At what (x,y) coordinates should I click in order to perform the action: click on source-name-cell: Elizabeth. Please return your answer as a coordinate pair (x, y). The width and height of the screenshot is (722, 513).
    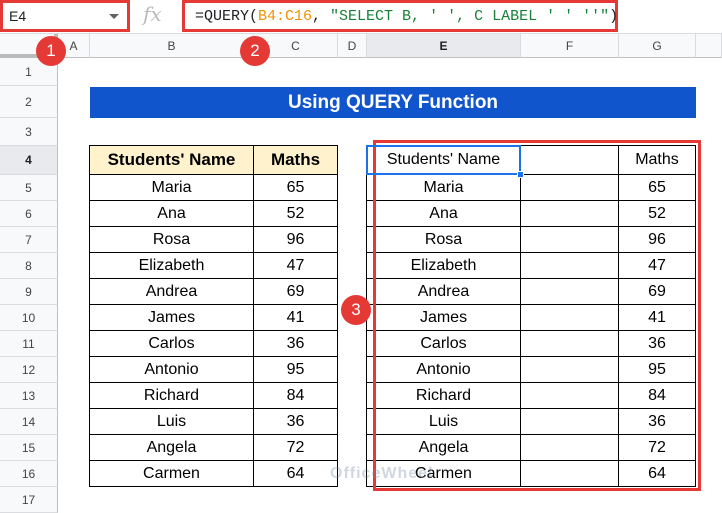
    Looking at the image, I should click on (171, 265).